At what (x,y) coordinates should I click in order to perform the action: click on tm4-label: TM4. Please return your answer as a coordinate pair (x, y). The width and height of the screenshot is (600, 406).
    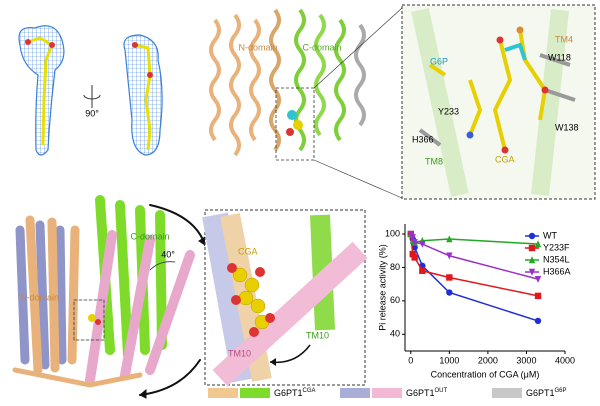
    Looking at the image, I should click on (564, 39).